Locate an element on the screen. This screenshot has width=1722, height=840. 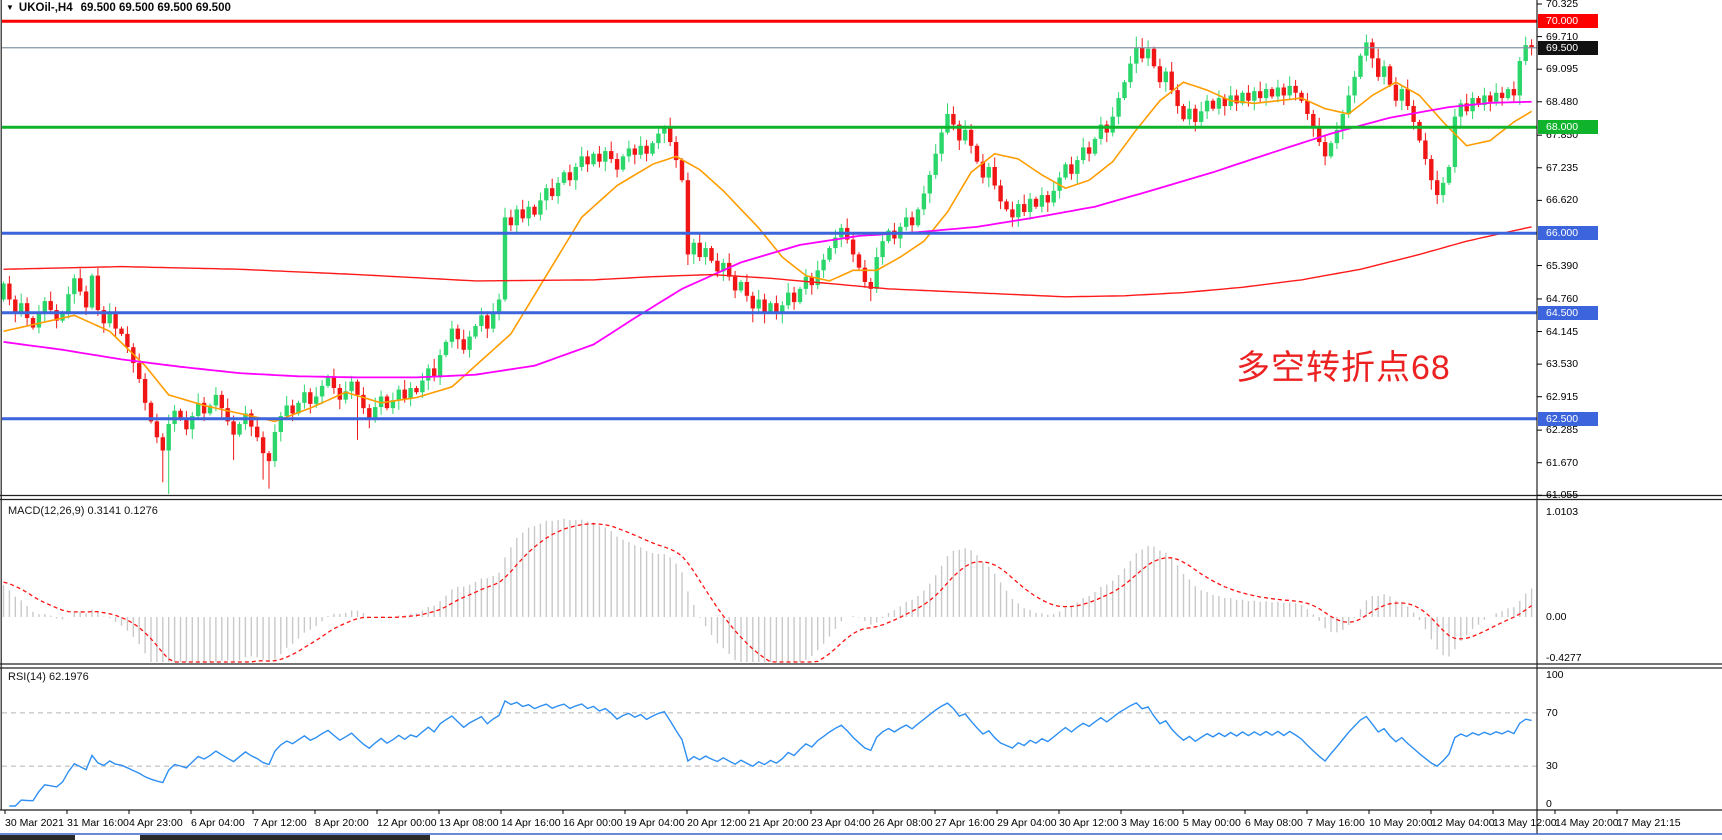
time-axis-label: 13 May 12:00 is located at coordinates (1525, 823).